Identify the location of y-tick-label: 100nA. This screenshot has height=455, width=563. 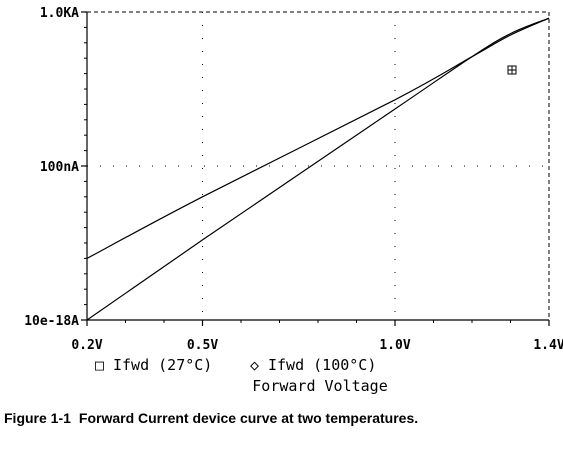
(59, 167).